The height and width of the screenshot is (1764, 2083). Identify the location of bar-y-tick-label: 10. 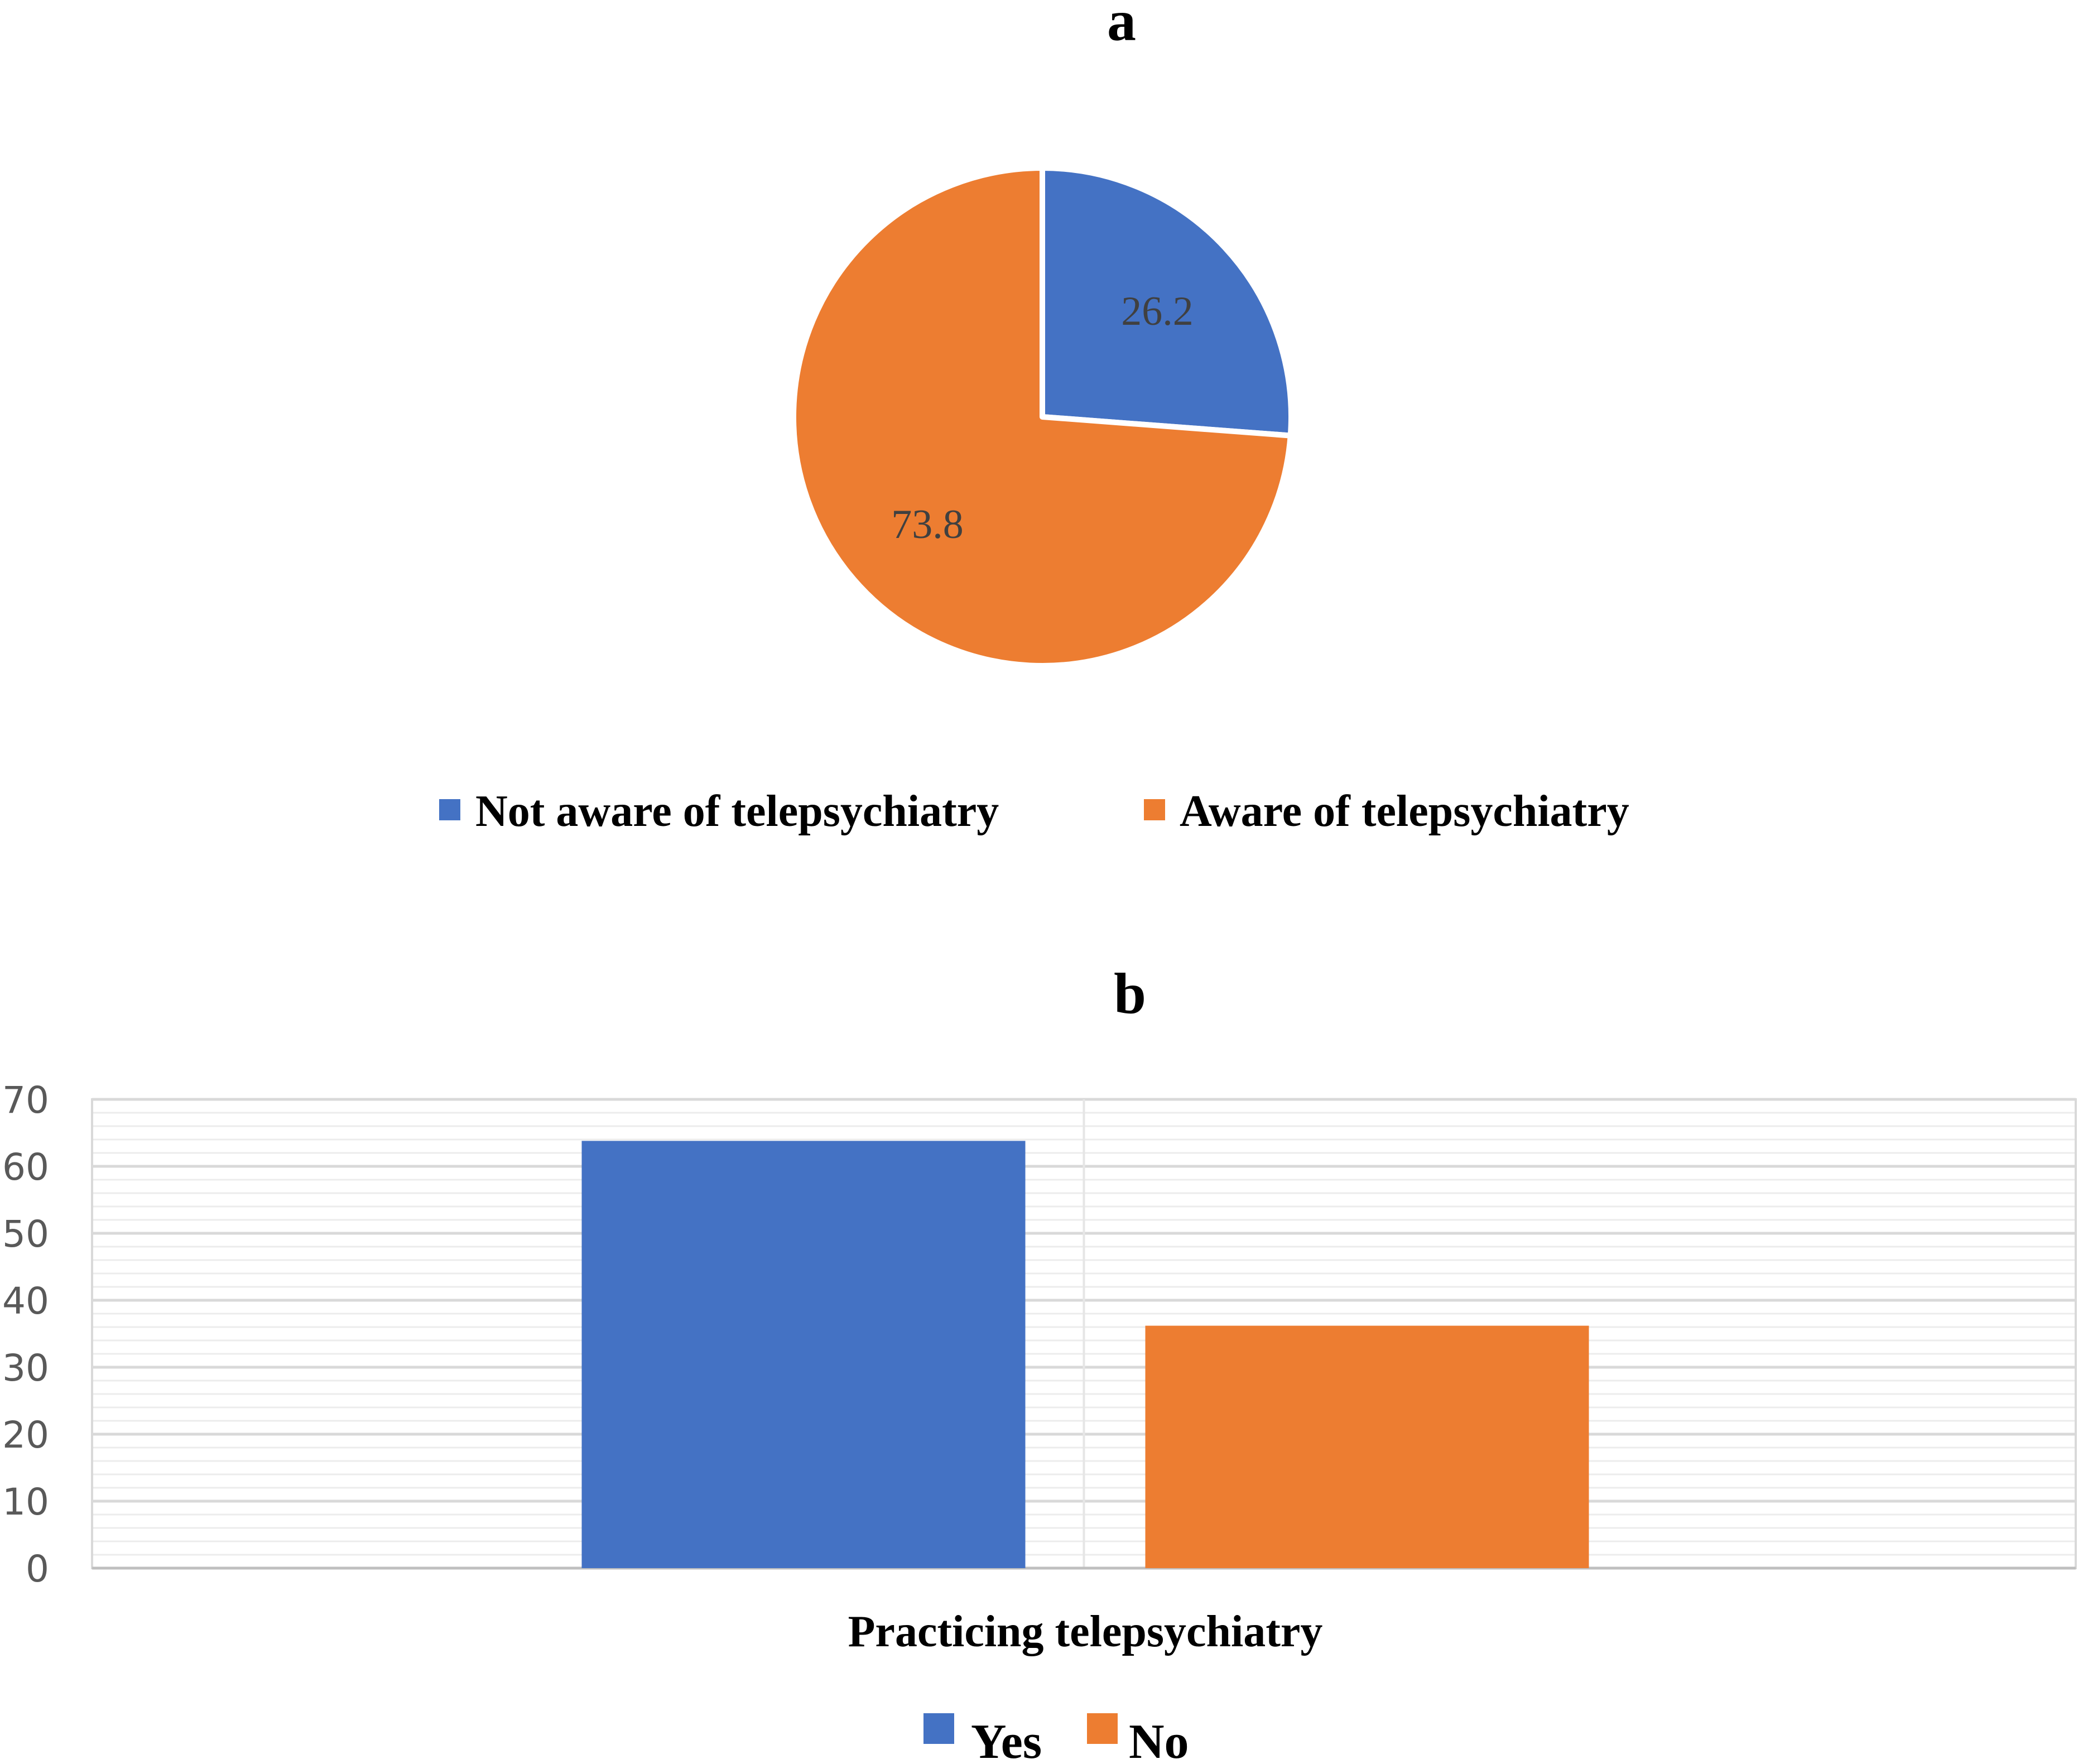
(26, 1502).